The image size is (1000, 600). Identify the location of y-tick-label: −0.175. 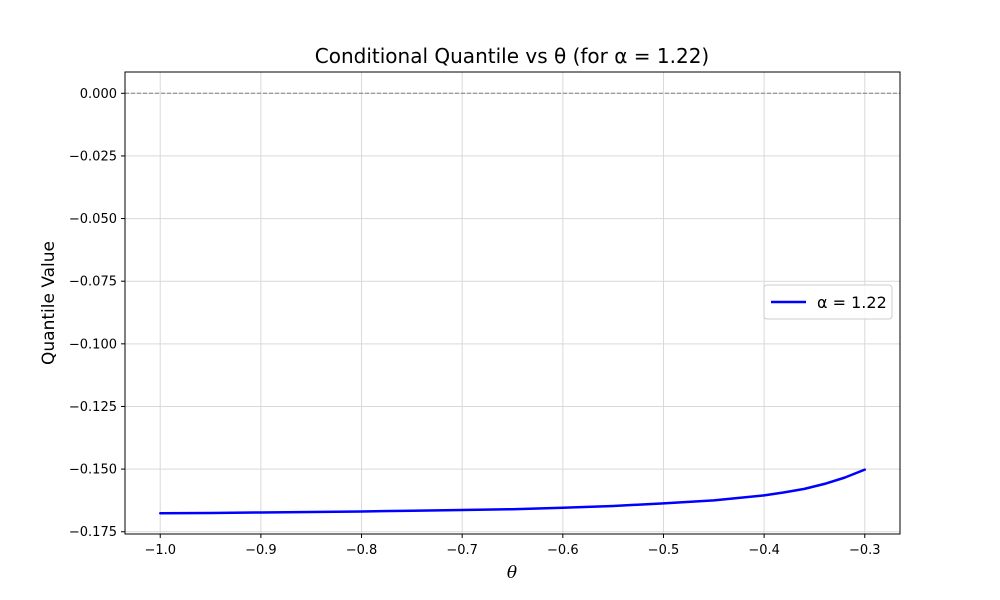
(93, 532).